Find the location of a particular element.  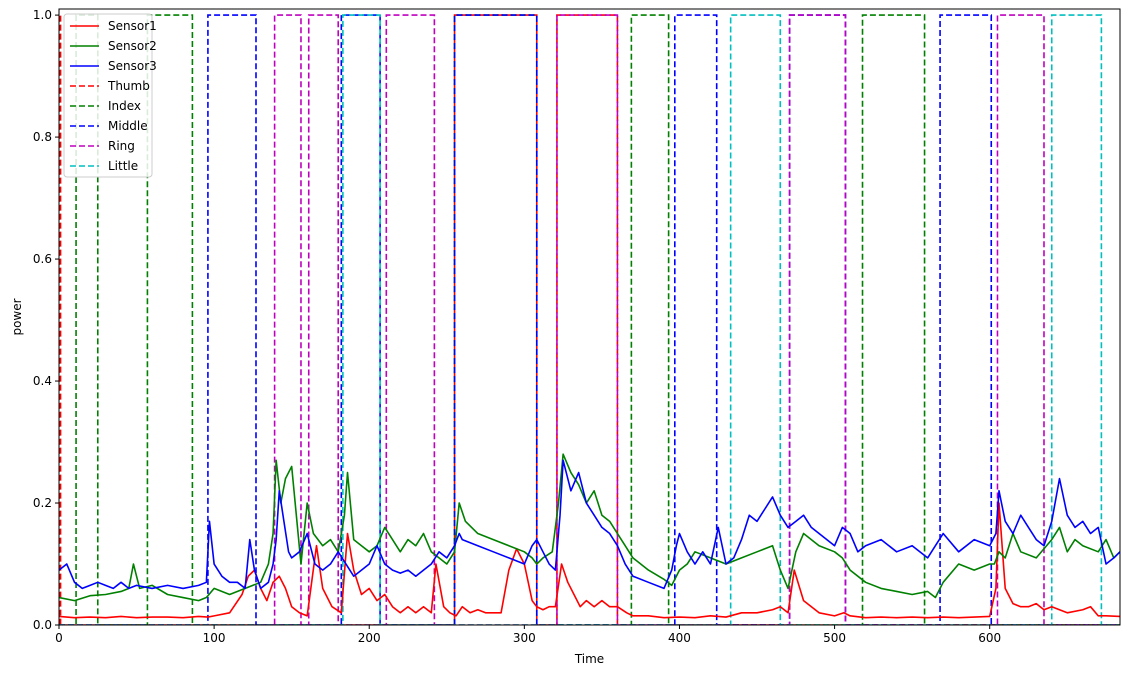

x-tick-label: 500 is located at coordinates (834, 638).